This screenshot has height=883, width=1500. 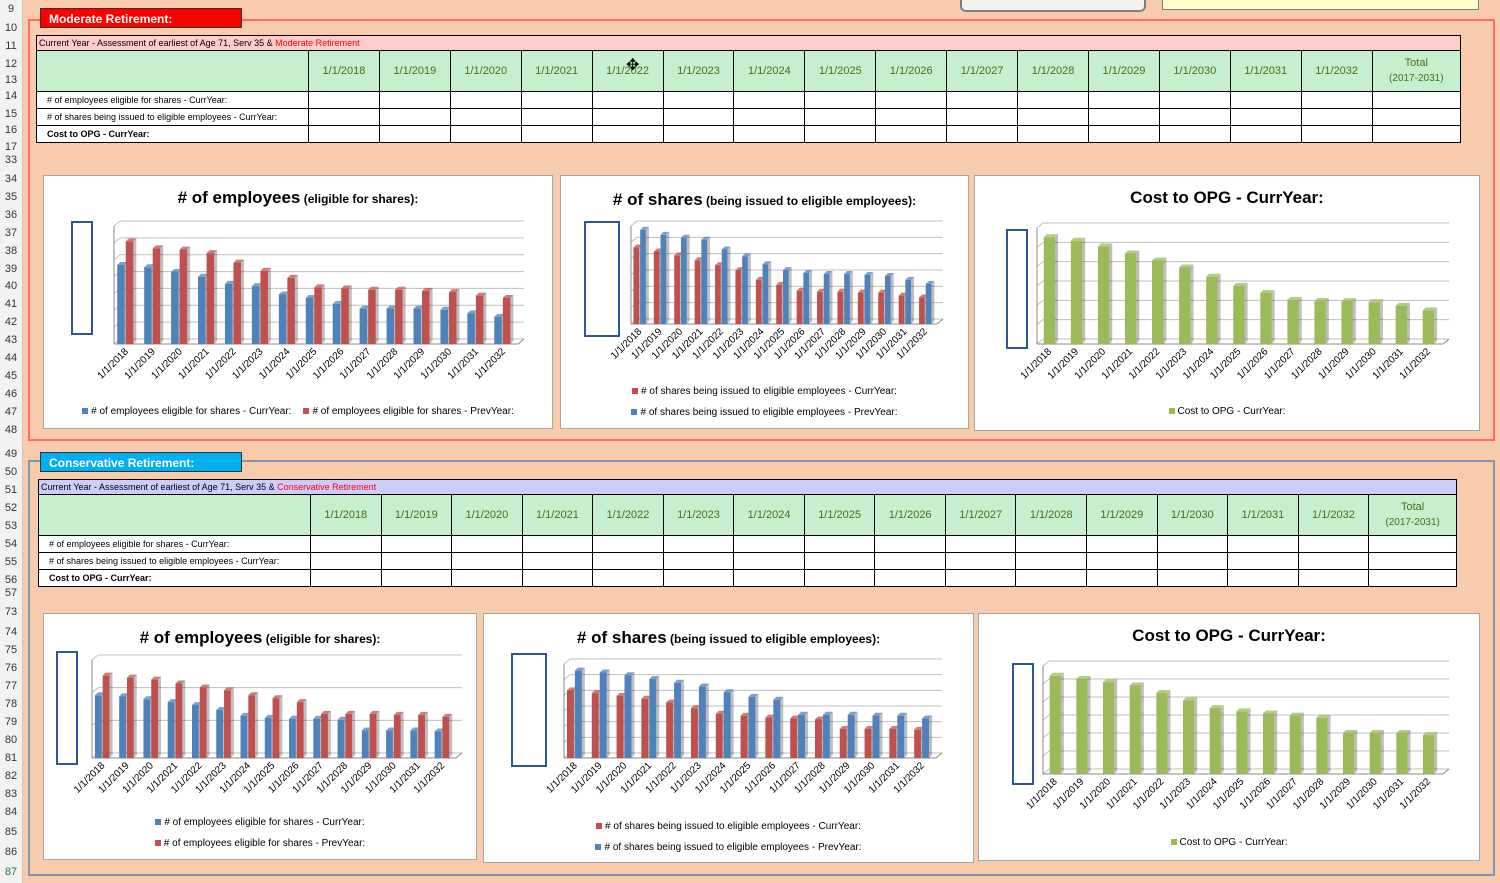 What do you see at coordinates (769, 515) in the screenshot?
I see `year-header: 1/1/2024` at bounding box center [769, 515].